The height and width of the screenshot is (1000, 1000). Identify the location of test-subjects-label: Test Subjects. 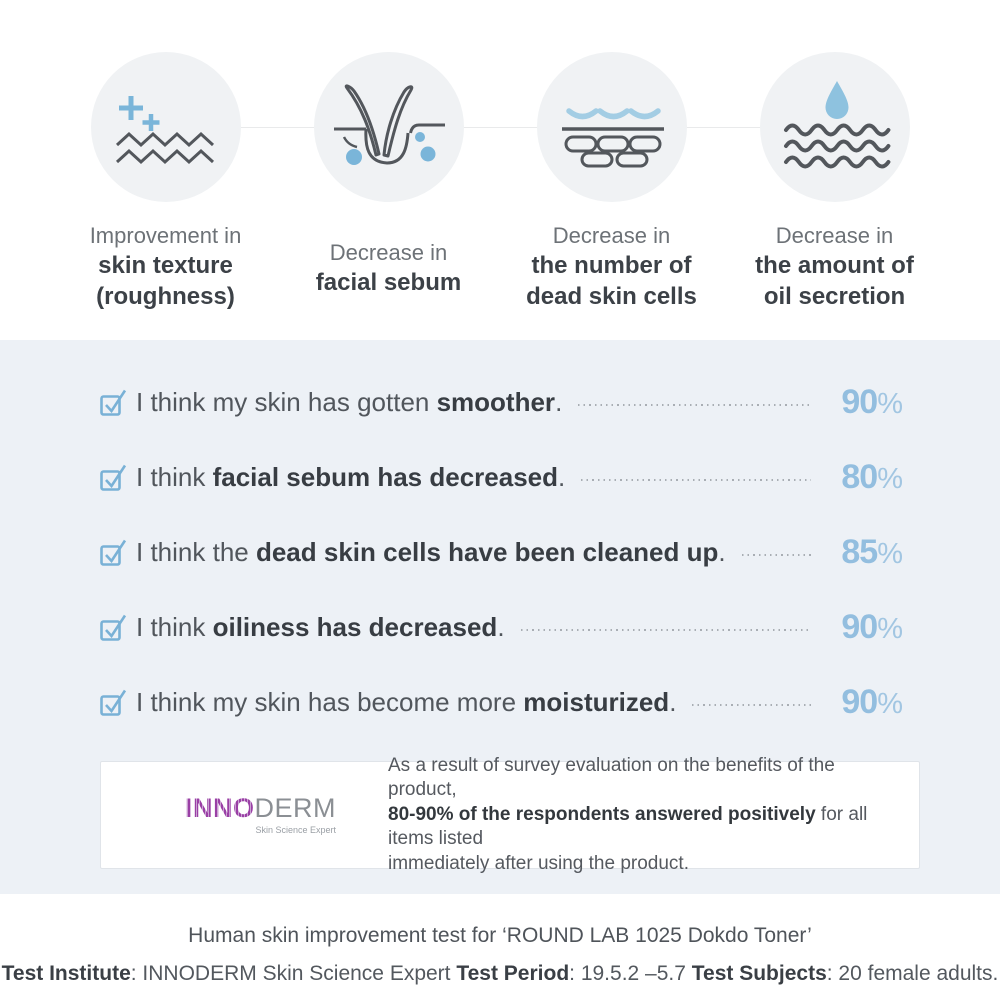
(759, 973).